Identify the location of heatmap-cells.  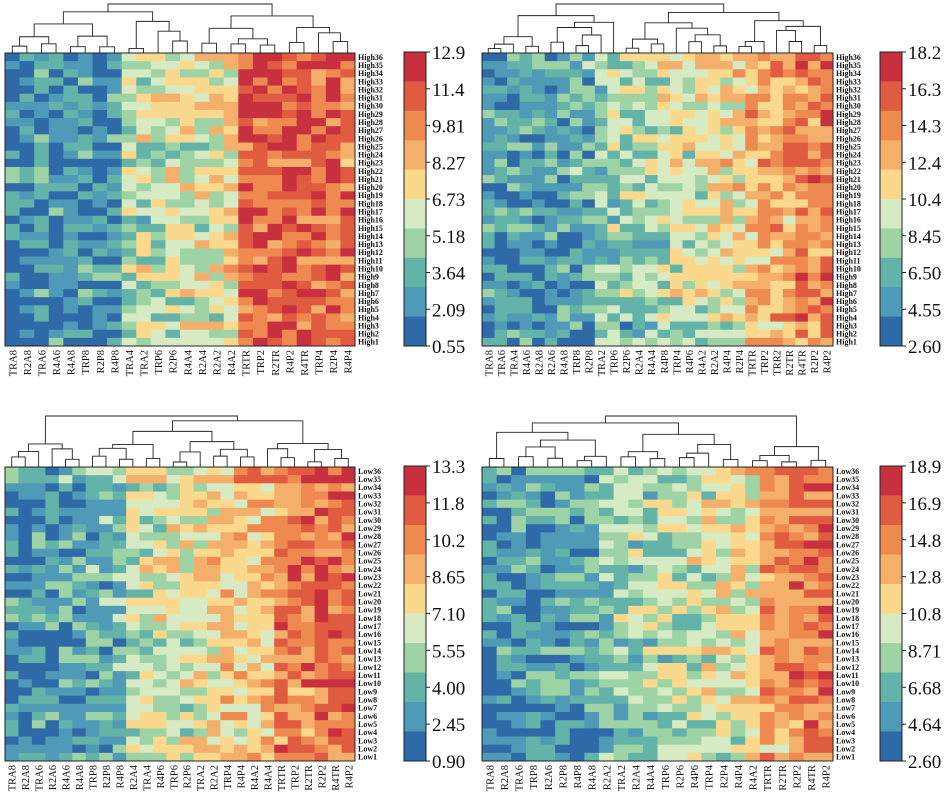
(180, 614).